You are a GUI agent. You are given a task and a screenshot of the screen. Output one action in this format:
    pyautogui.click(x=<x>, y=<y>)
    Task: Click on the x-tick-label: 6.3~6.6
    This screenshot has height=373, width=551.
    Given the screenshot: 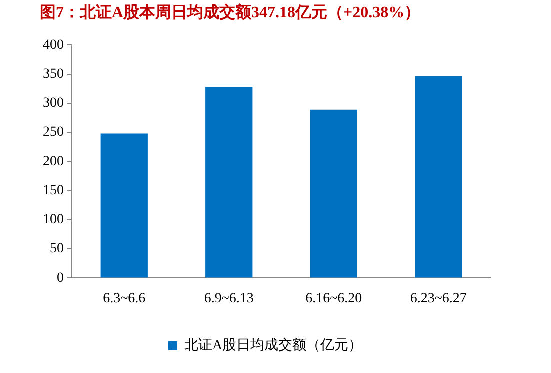 What is the action you would take?
    pyautogui.click(x=124, y=298)
    